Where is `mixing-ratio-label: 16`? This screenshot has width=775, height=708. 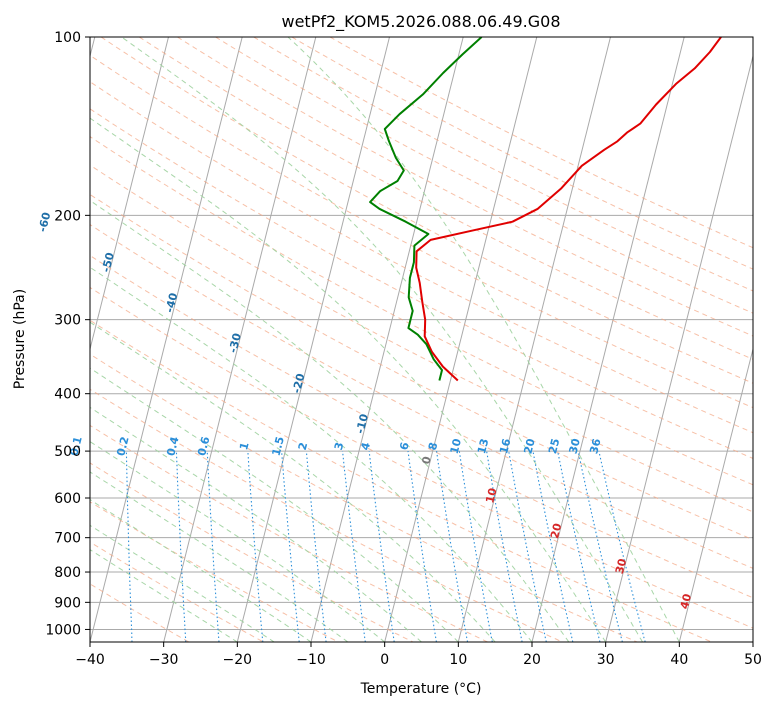 mixing-ratio-label: 16 is located at coordinates (505, 446).